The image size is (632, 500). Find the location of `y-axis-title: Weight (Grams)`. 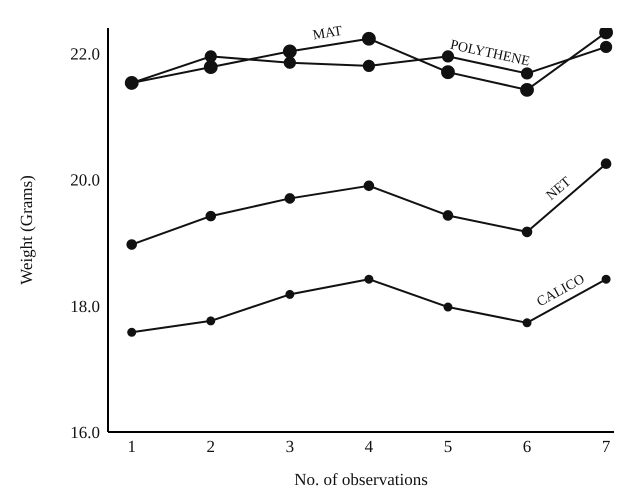

y-axis-title: Weight (Grams) is located at coordinates (26, 230).